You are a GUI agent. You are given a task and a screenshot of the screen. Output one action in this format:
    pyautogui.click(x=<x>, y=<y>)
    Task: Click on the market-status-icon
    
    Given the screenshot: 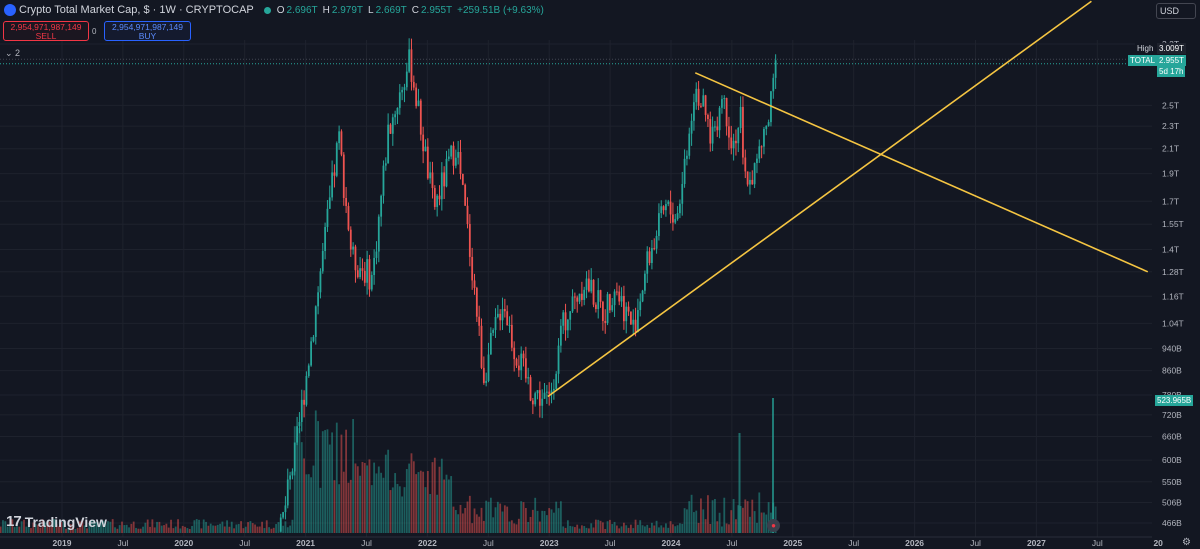 What is the action you would take?
    pyautogui.click(x=267, y=10)
    